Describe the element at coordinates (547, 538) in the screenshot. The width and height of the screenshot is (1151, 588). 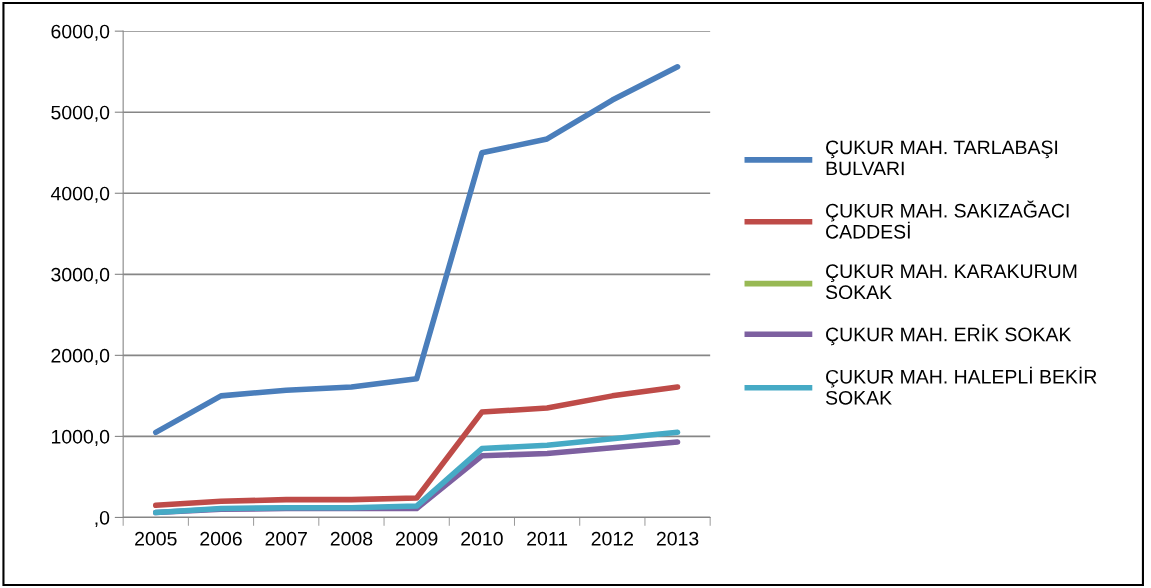
I see `x-tick-label: 2011` at that location.